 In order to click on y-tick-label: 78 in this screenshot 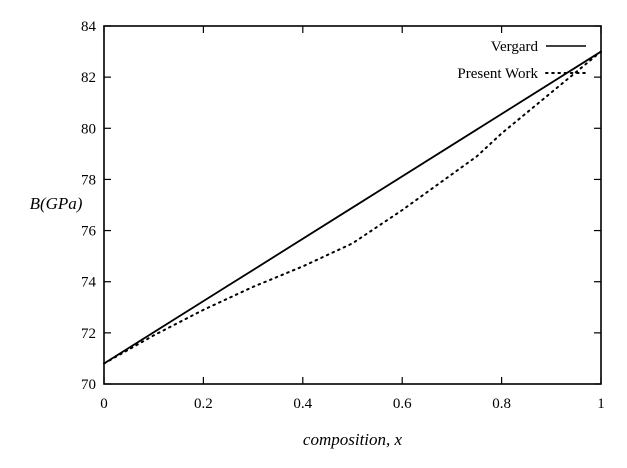, I will do `click(88, 180)`.